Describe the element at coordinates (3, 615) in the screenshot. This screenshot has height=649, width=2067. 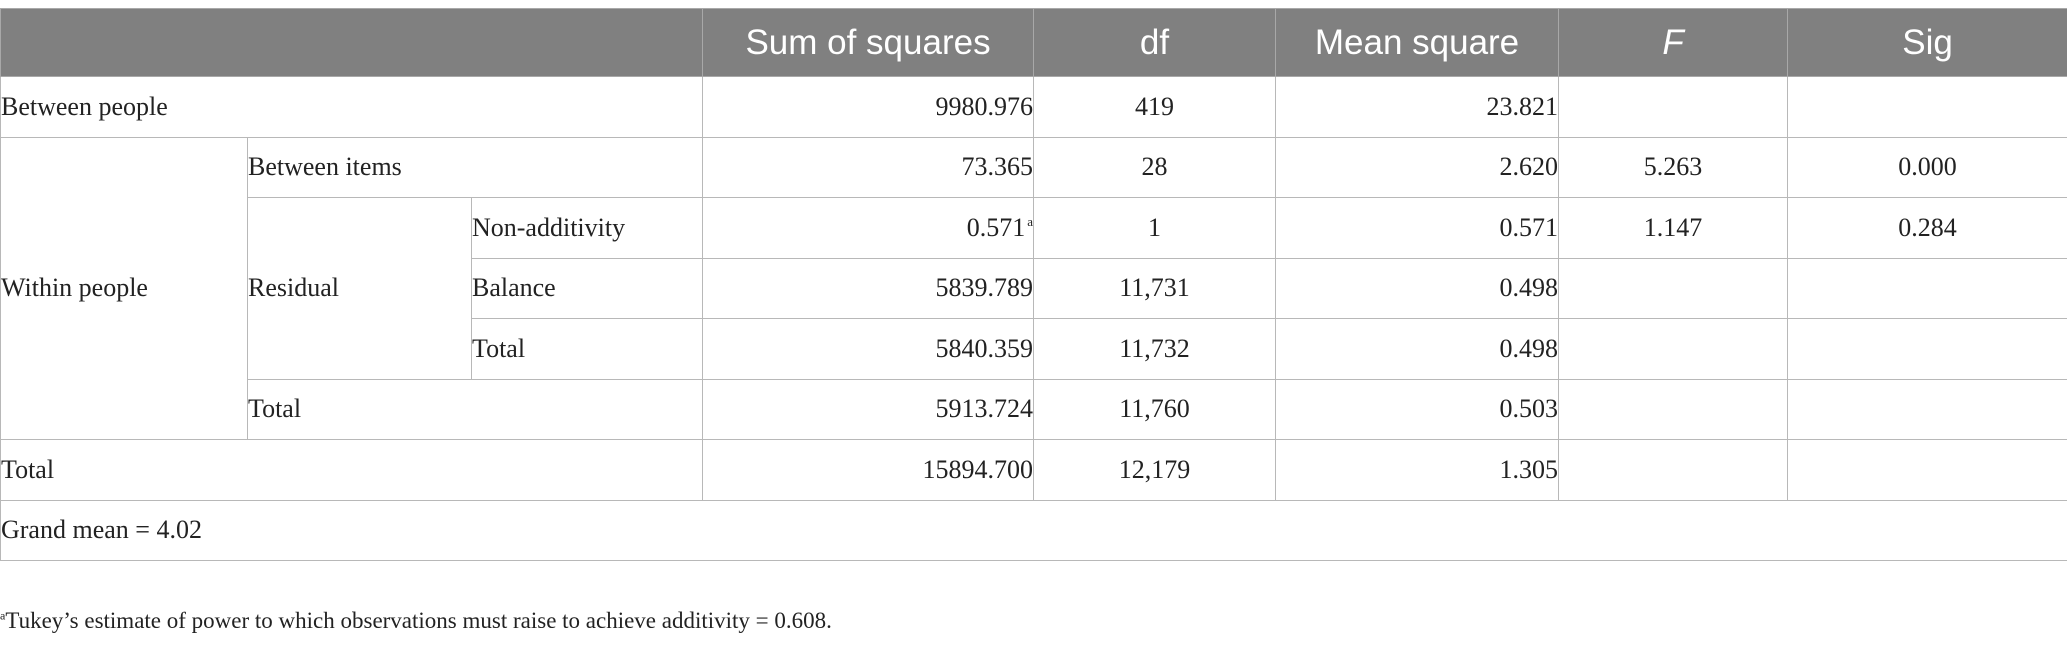
I see `footnote-marker: a` at that location.